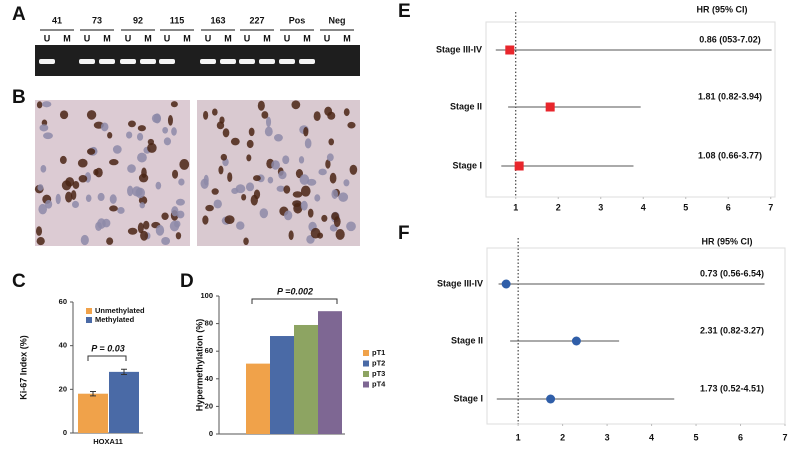 The width and height of the screenshot is (788, 451). What do you see at coordinates (404, 11) in the screenshot?
I see `panel-label: E` at bounding box center [404, 11].